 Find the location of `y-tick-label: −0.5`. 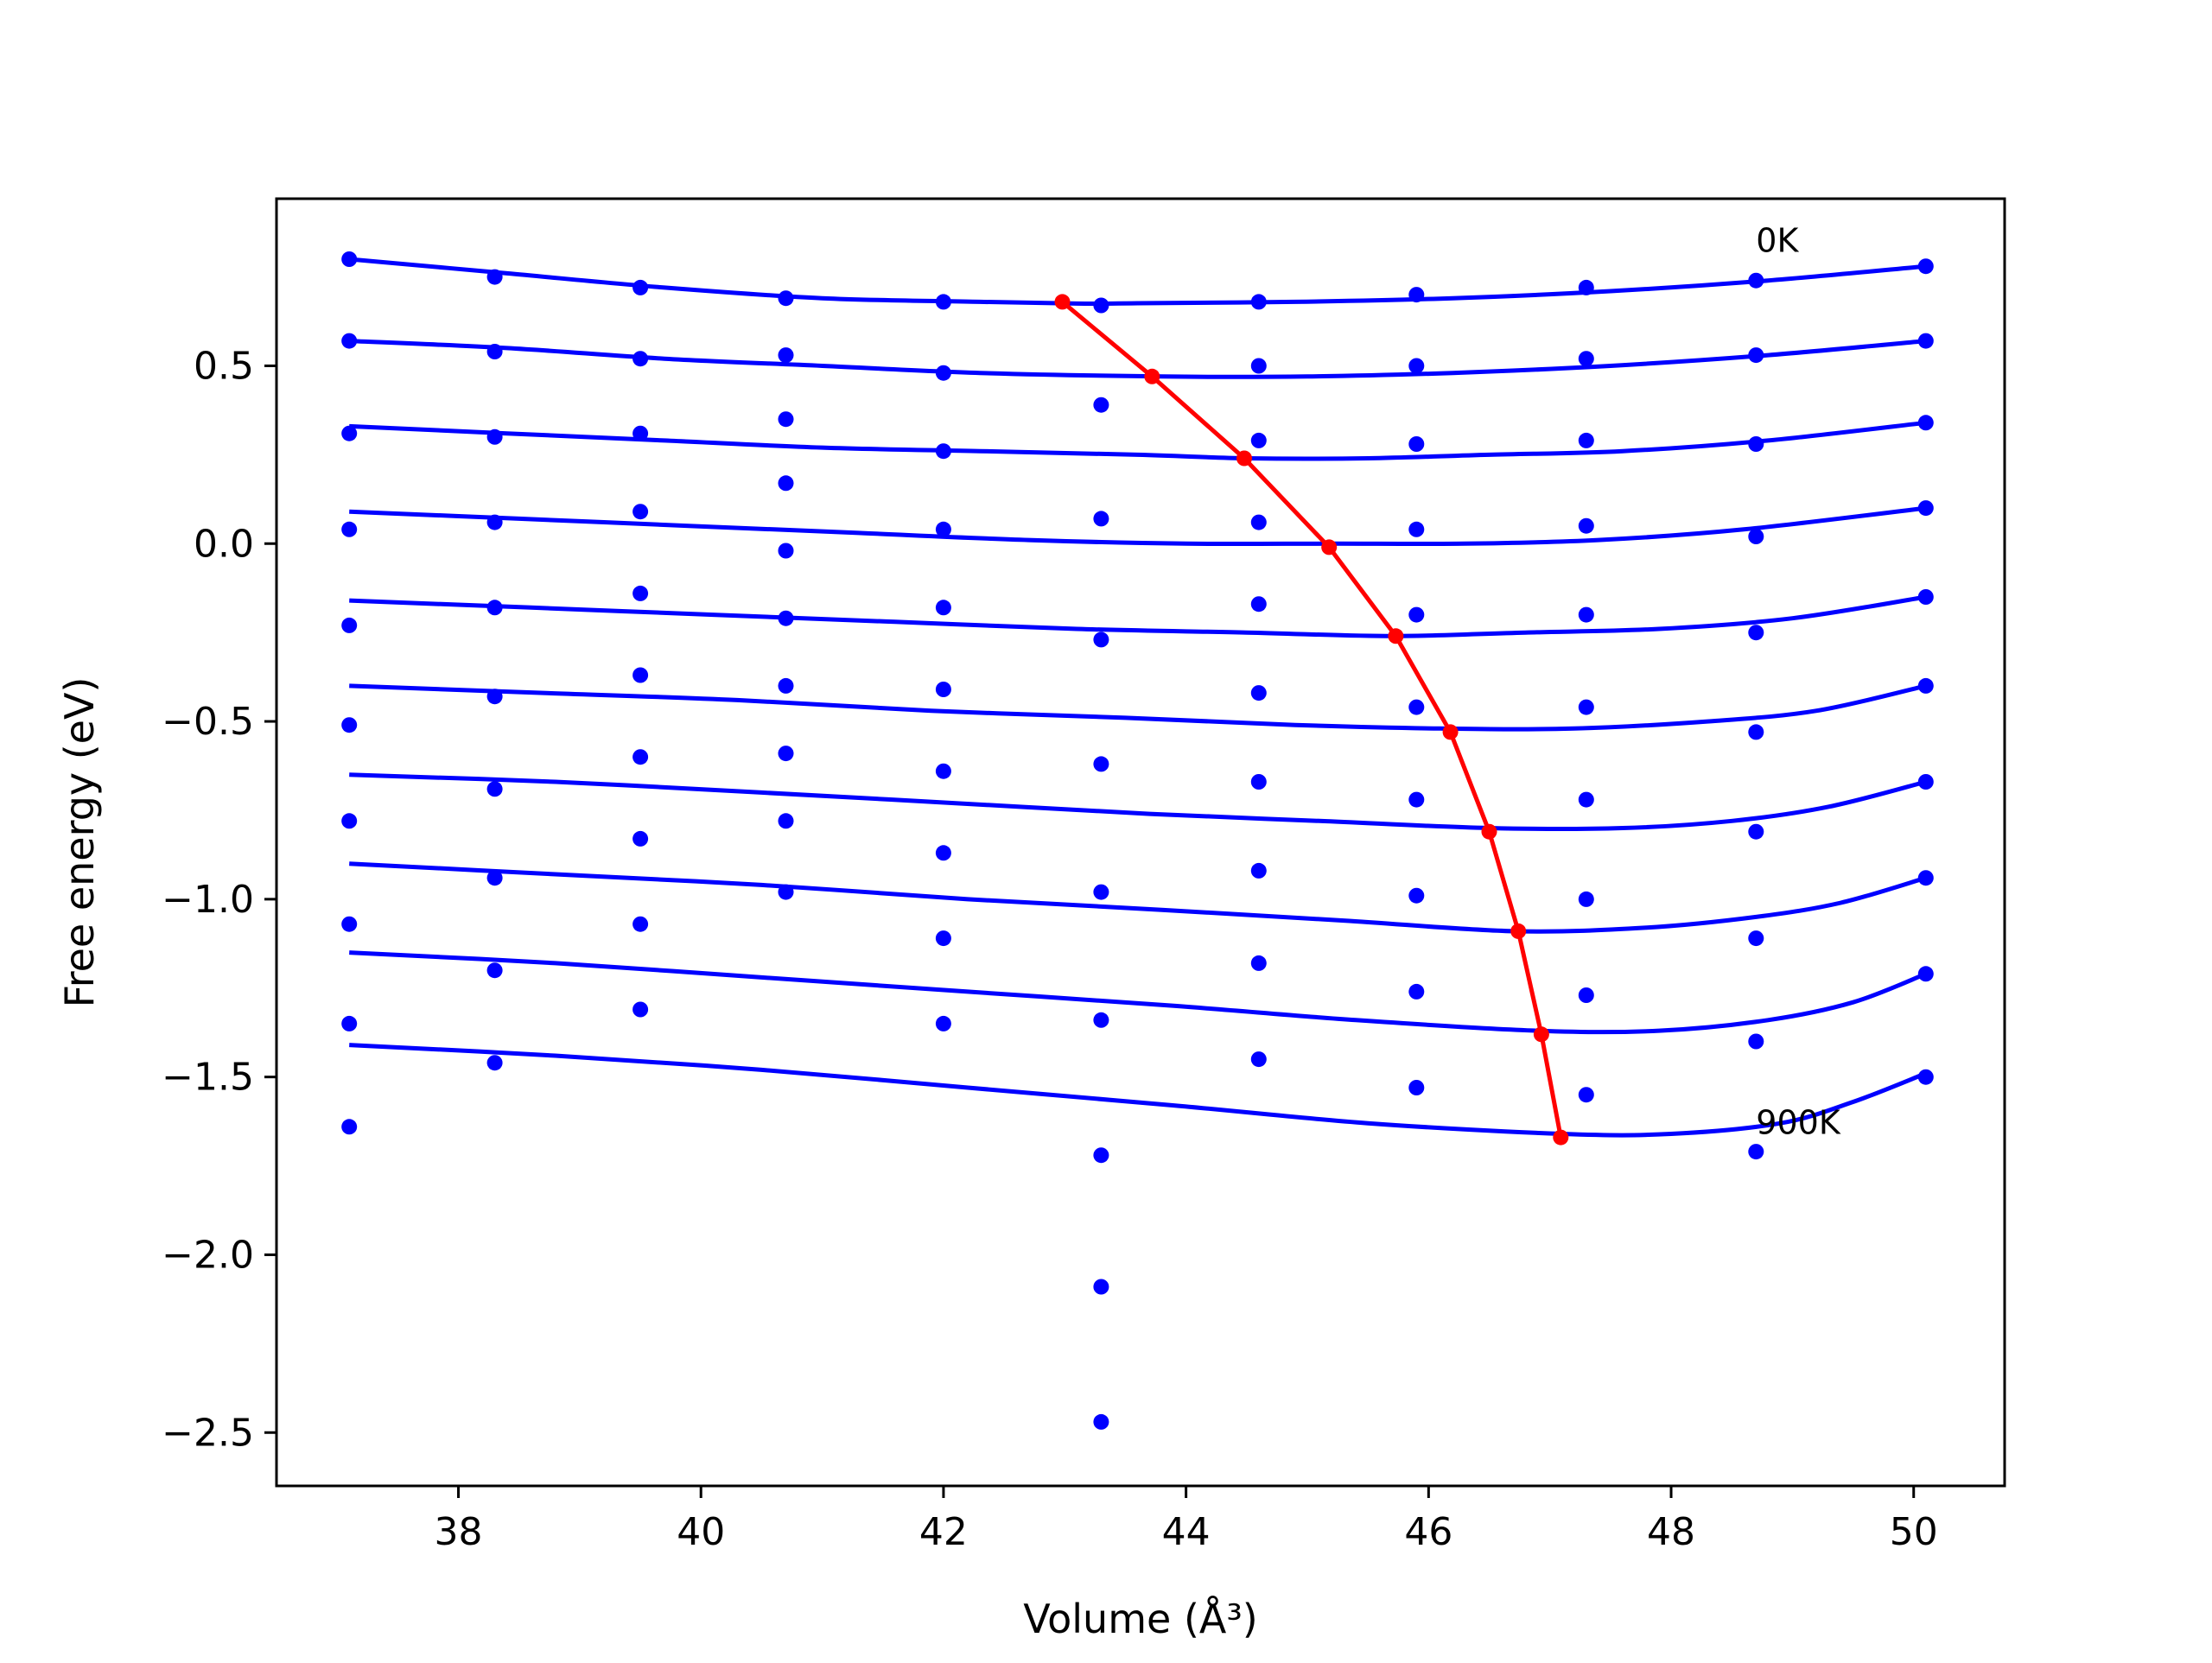

y-tick-label: −0.5 is located at coordinates (208, 722).